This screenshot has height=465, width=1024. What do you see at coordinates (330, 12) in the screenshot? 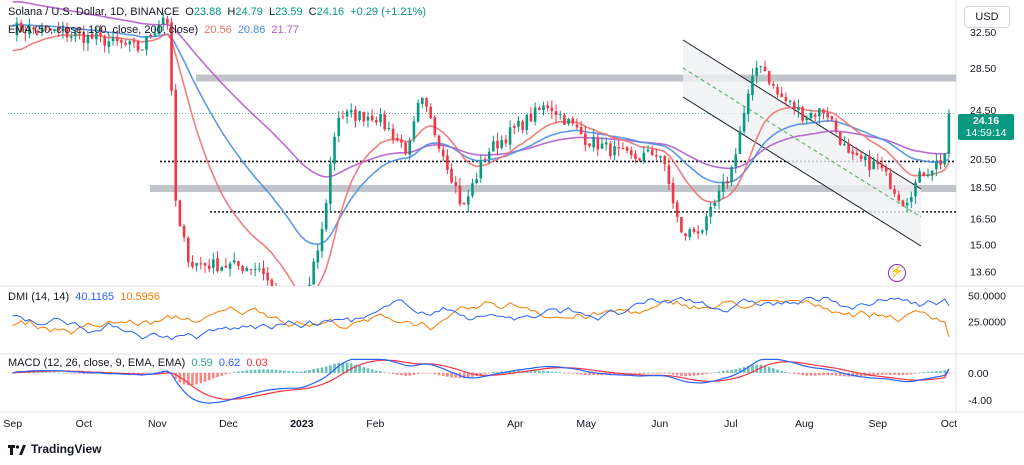
I see `close-value: 24.16` at bounding box center [330, 12].